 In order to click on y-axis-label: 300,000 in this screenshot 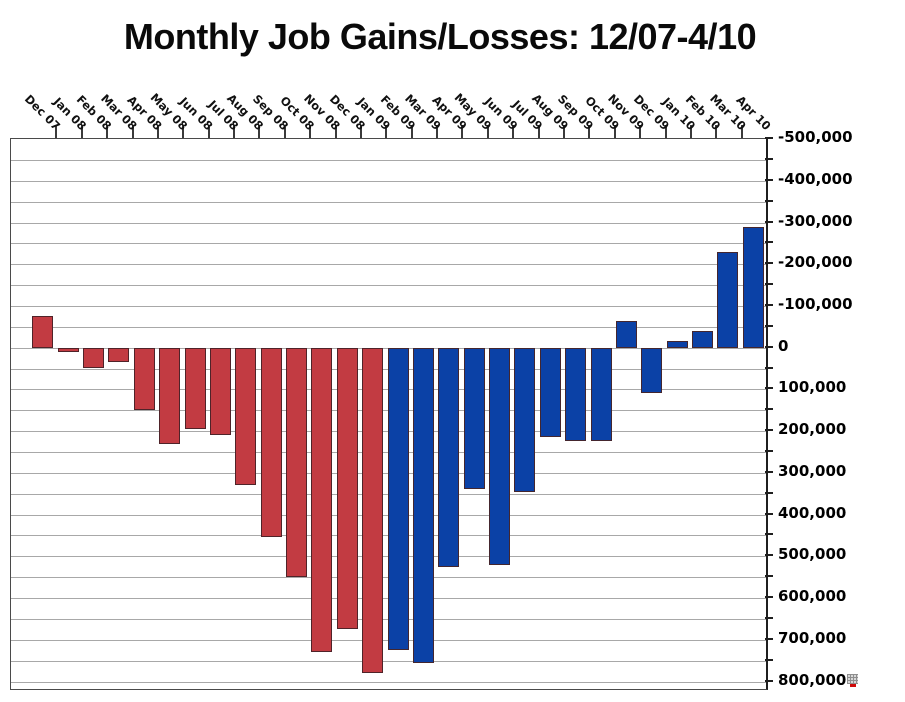, I will do `click(812, 470)`.